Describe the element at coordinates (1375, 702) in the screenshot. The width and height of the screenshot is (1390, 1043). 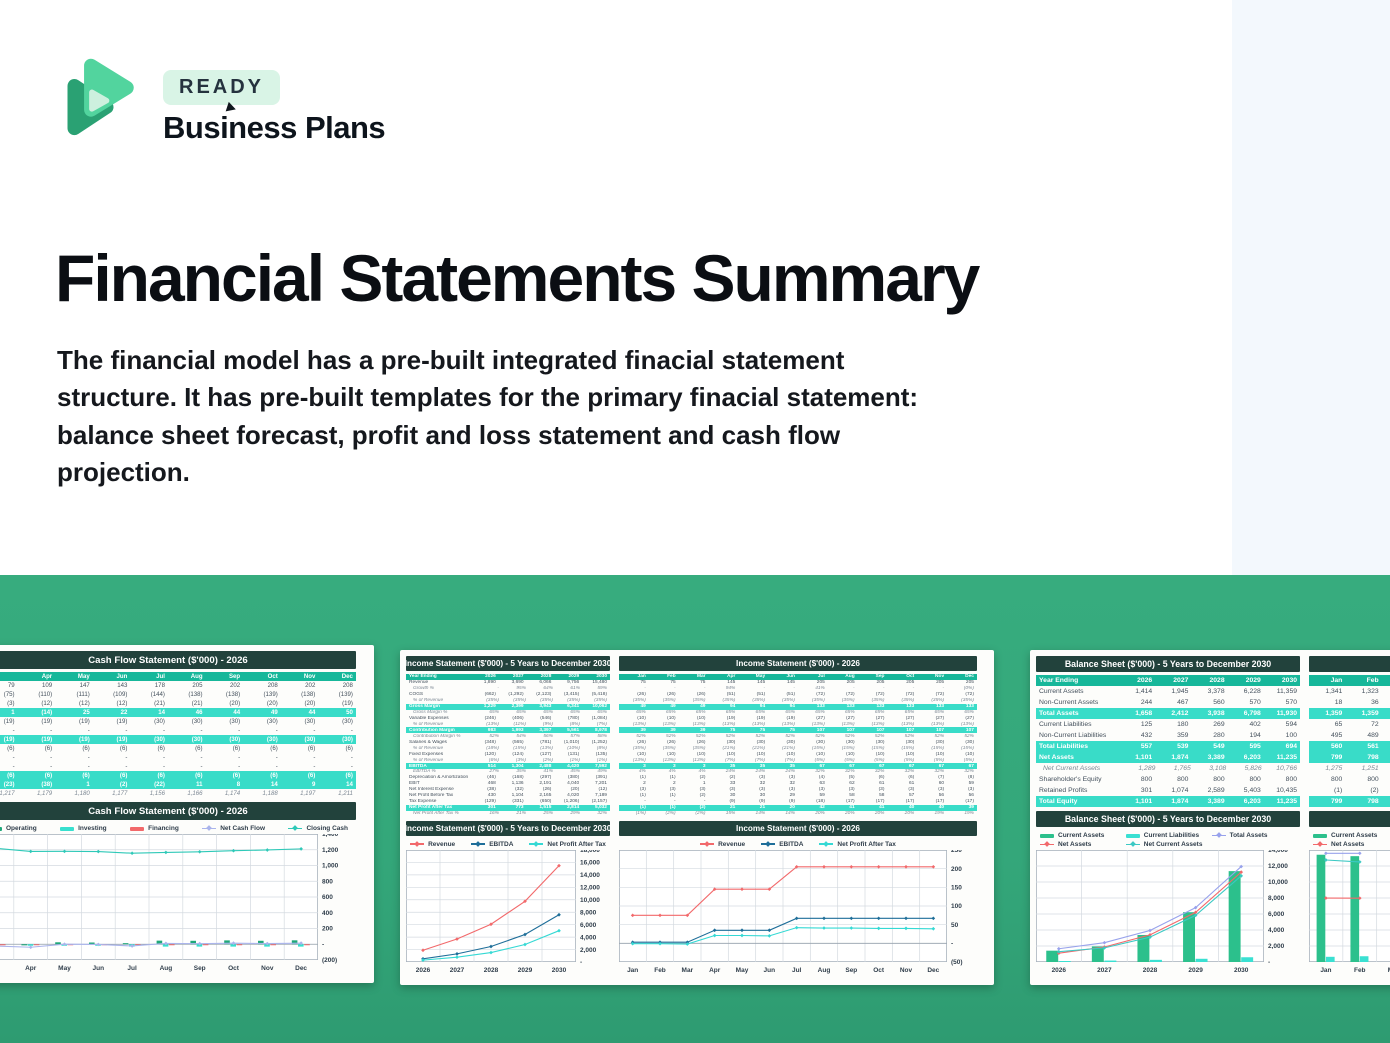
I see `table-cell: 36` at that location.